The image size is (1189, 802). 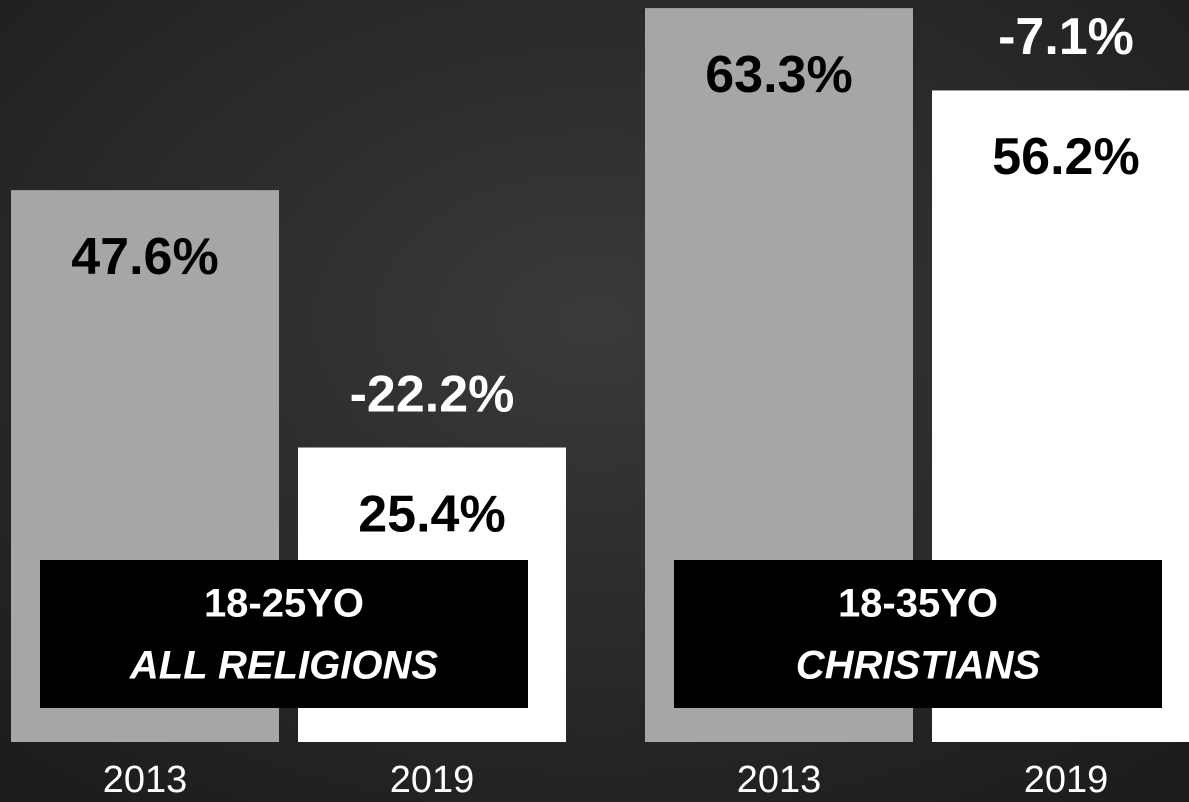 I want to click on group-title: 18-25YO, so click(x=284, y=604).